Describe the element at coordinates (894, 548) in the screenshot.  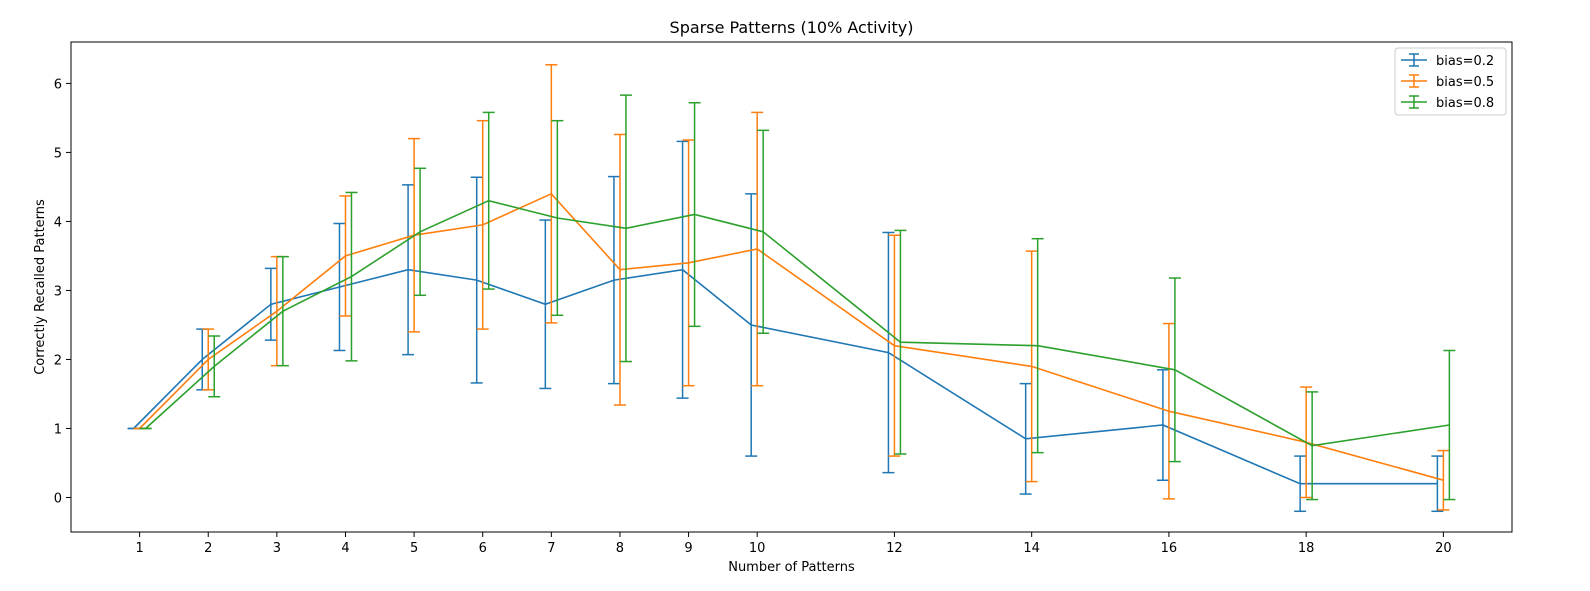
I see `x-tick-label: 12` at that location.